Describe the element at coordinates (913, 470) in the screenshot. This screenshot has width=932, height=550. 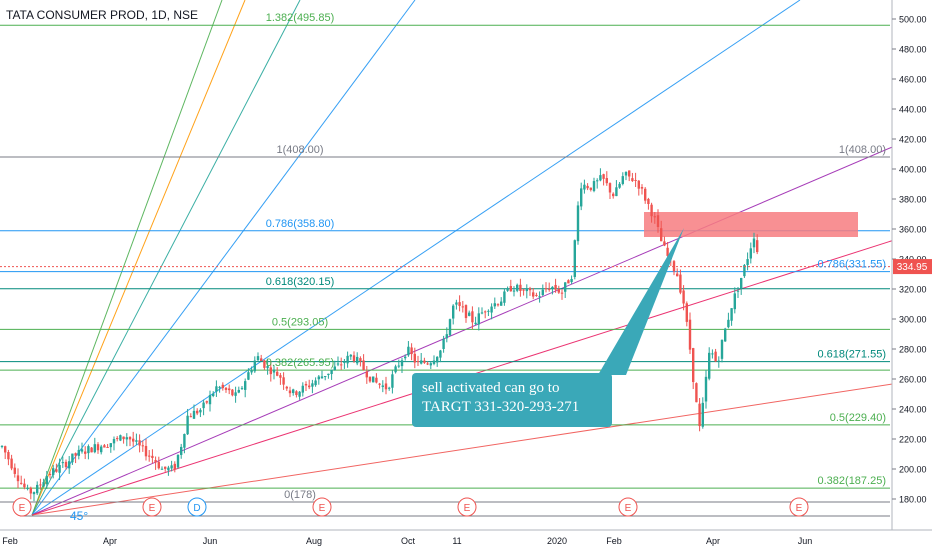
I see `y-tick-label-1: 200.00` at that location.